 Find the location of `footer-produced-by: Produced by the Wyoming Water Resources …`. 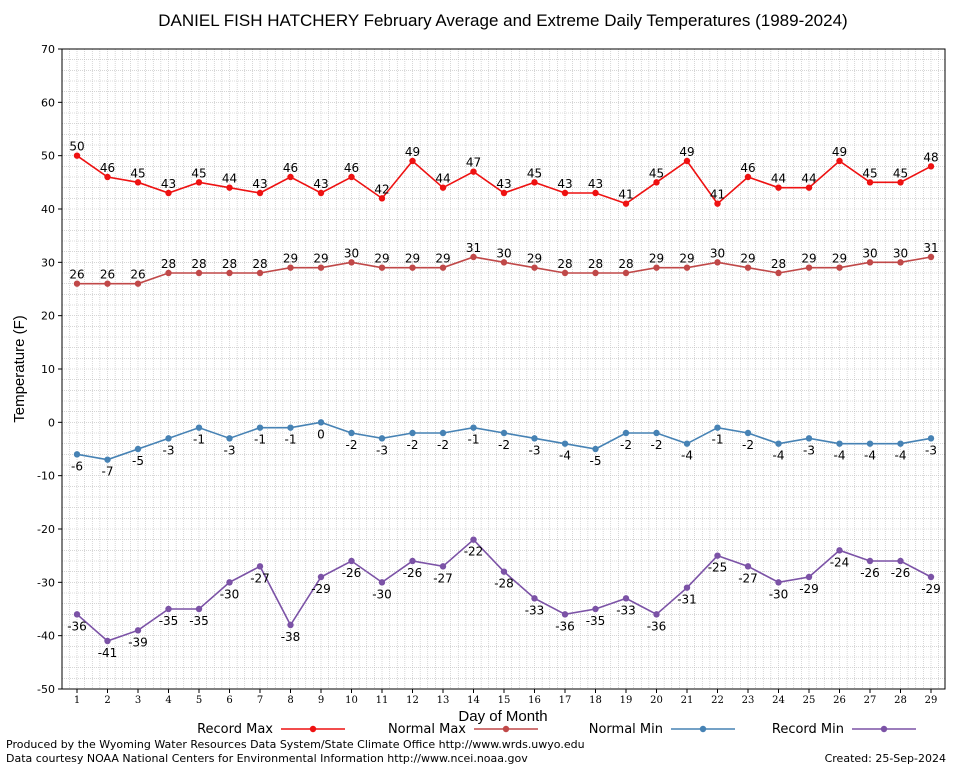

footer-produced-by: Produced by the Wyoming Water Resources … is located at coordinates (295, 744).